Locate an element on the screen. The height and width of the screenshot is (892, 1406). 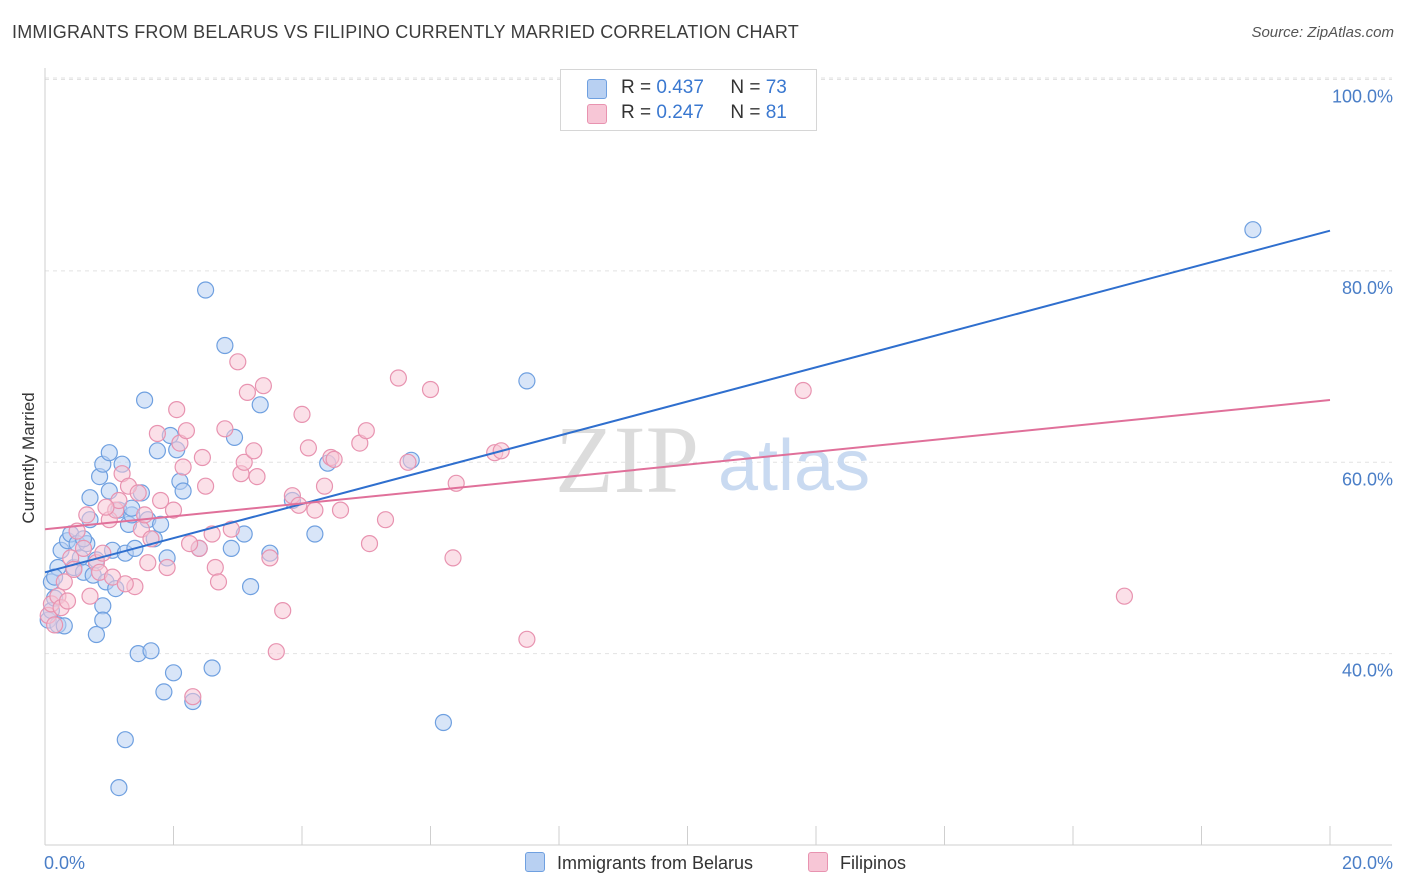
series-legend-filipinos: Filipinos is located at coordinates (857, 863).